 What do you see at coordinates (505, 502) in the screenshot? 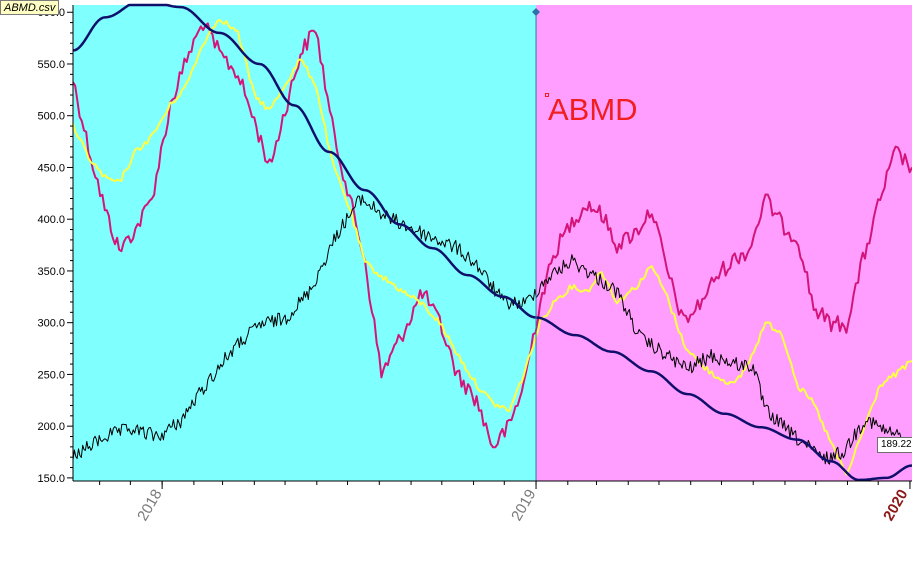
I see `x-axis-ticks: 2018 2019 2020` at bounding box center [505, 502].